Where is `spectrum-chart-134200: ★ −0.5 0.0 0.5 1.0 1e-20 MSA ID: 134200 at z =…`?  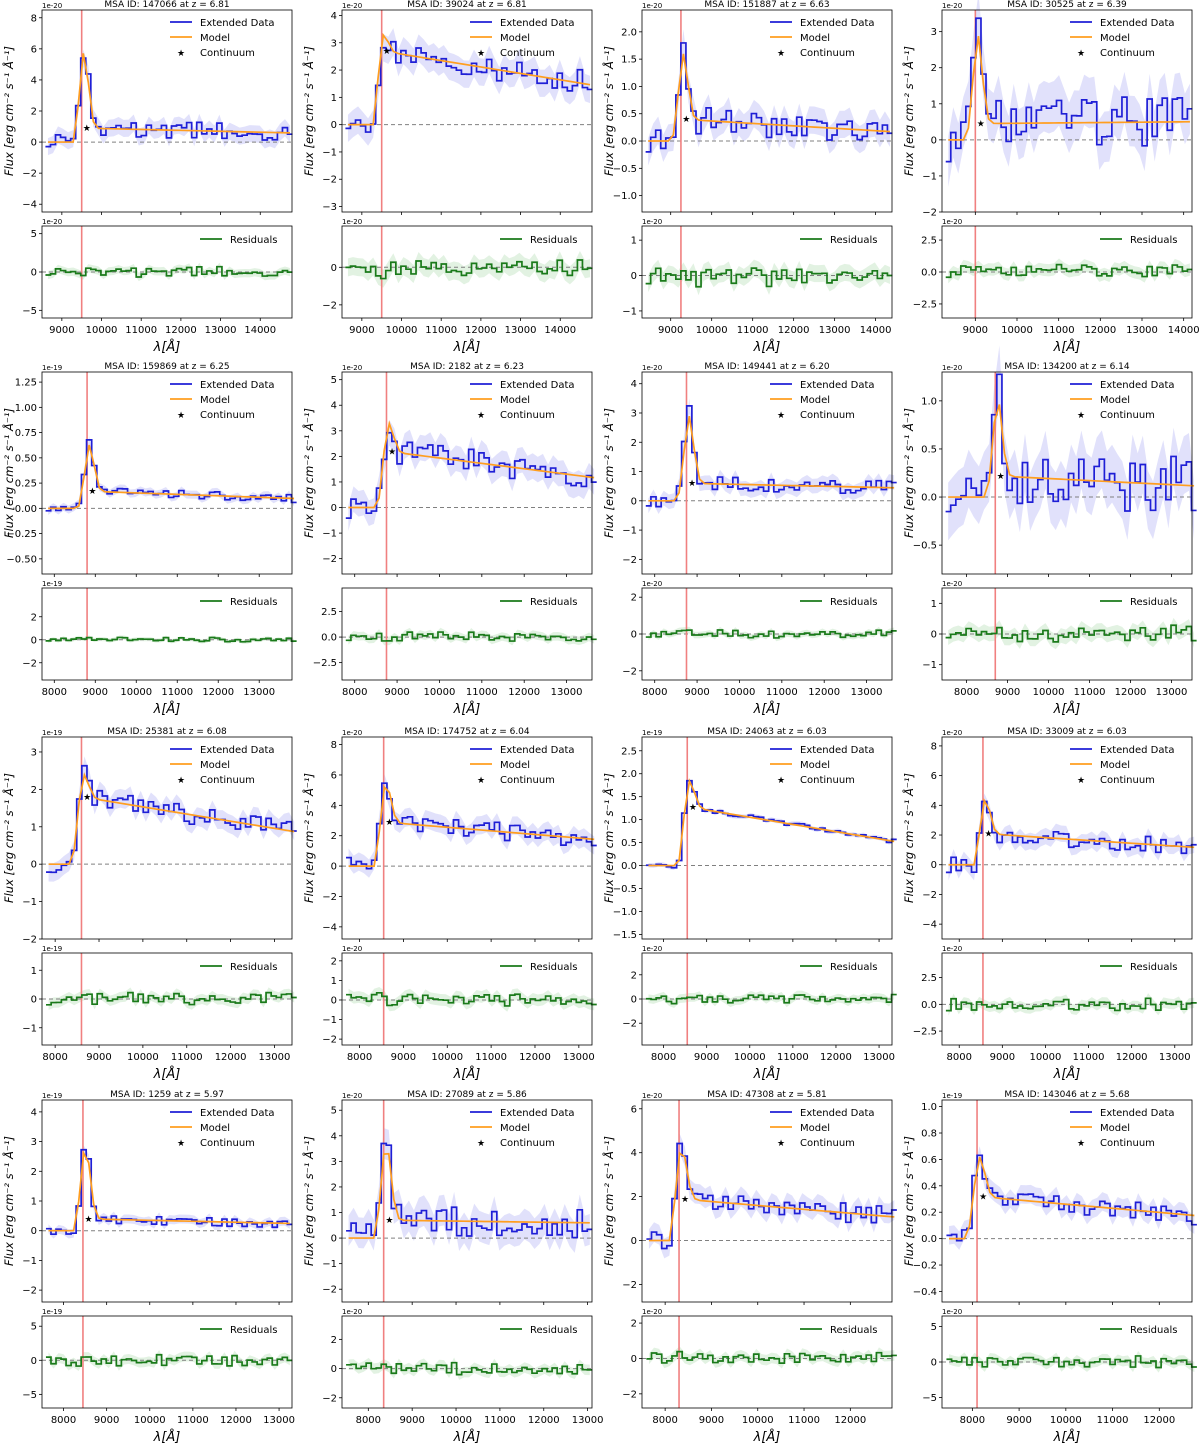 spectrum-chart-134200: ★ −0.5 0.0 0.5 1.0 1e-20 MSA ID: 134200 at z =… is located at coordinates (1049, 531).